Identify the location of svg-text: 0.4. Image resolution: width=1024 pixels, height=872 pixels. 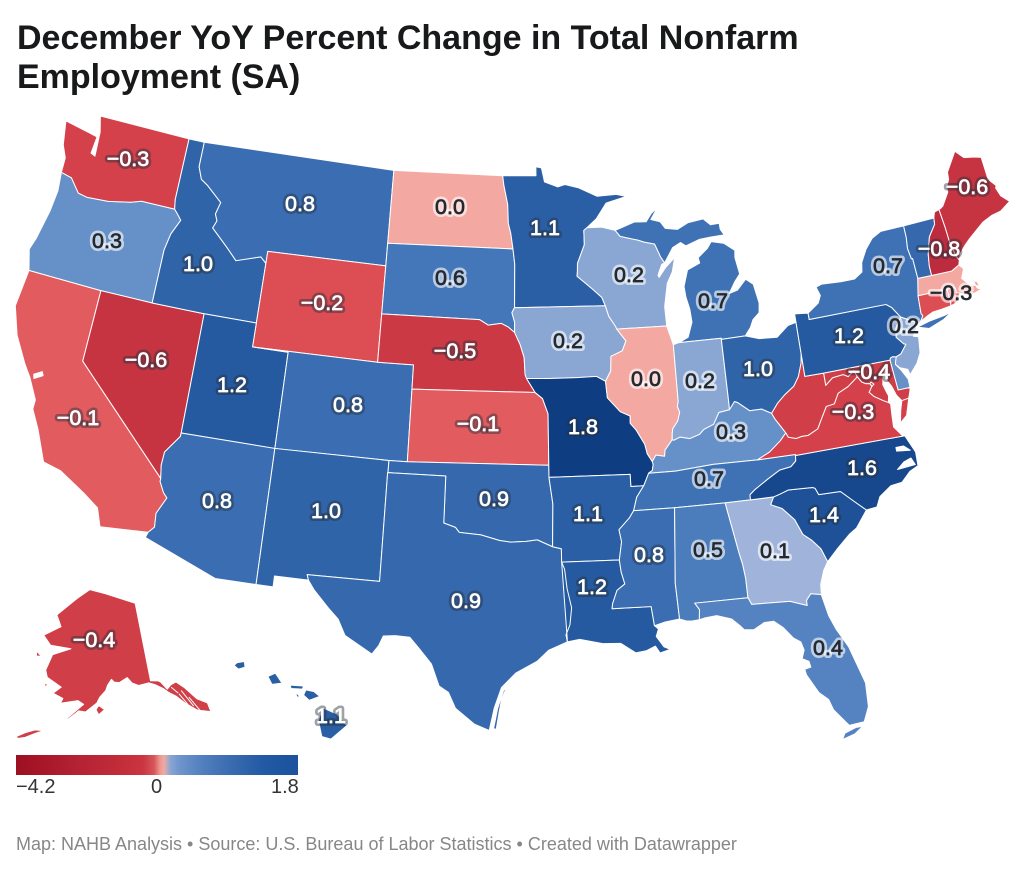
(828, 648).